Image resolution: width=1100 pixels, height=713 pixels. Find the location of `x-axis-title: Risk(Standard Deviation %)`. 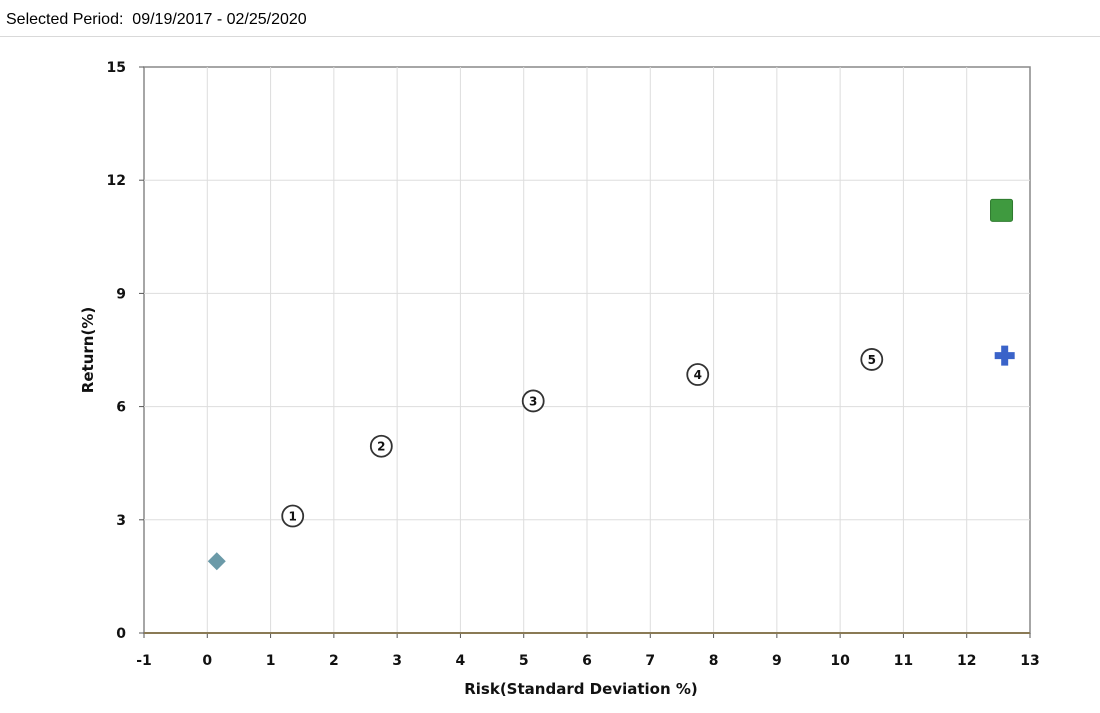

x-axis-title: Risk(Standard Deviation %) is located at coordinates (581, 689).